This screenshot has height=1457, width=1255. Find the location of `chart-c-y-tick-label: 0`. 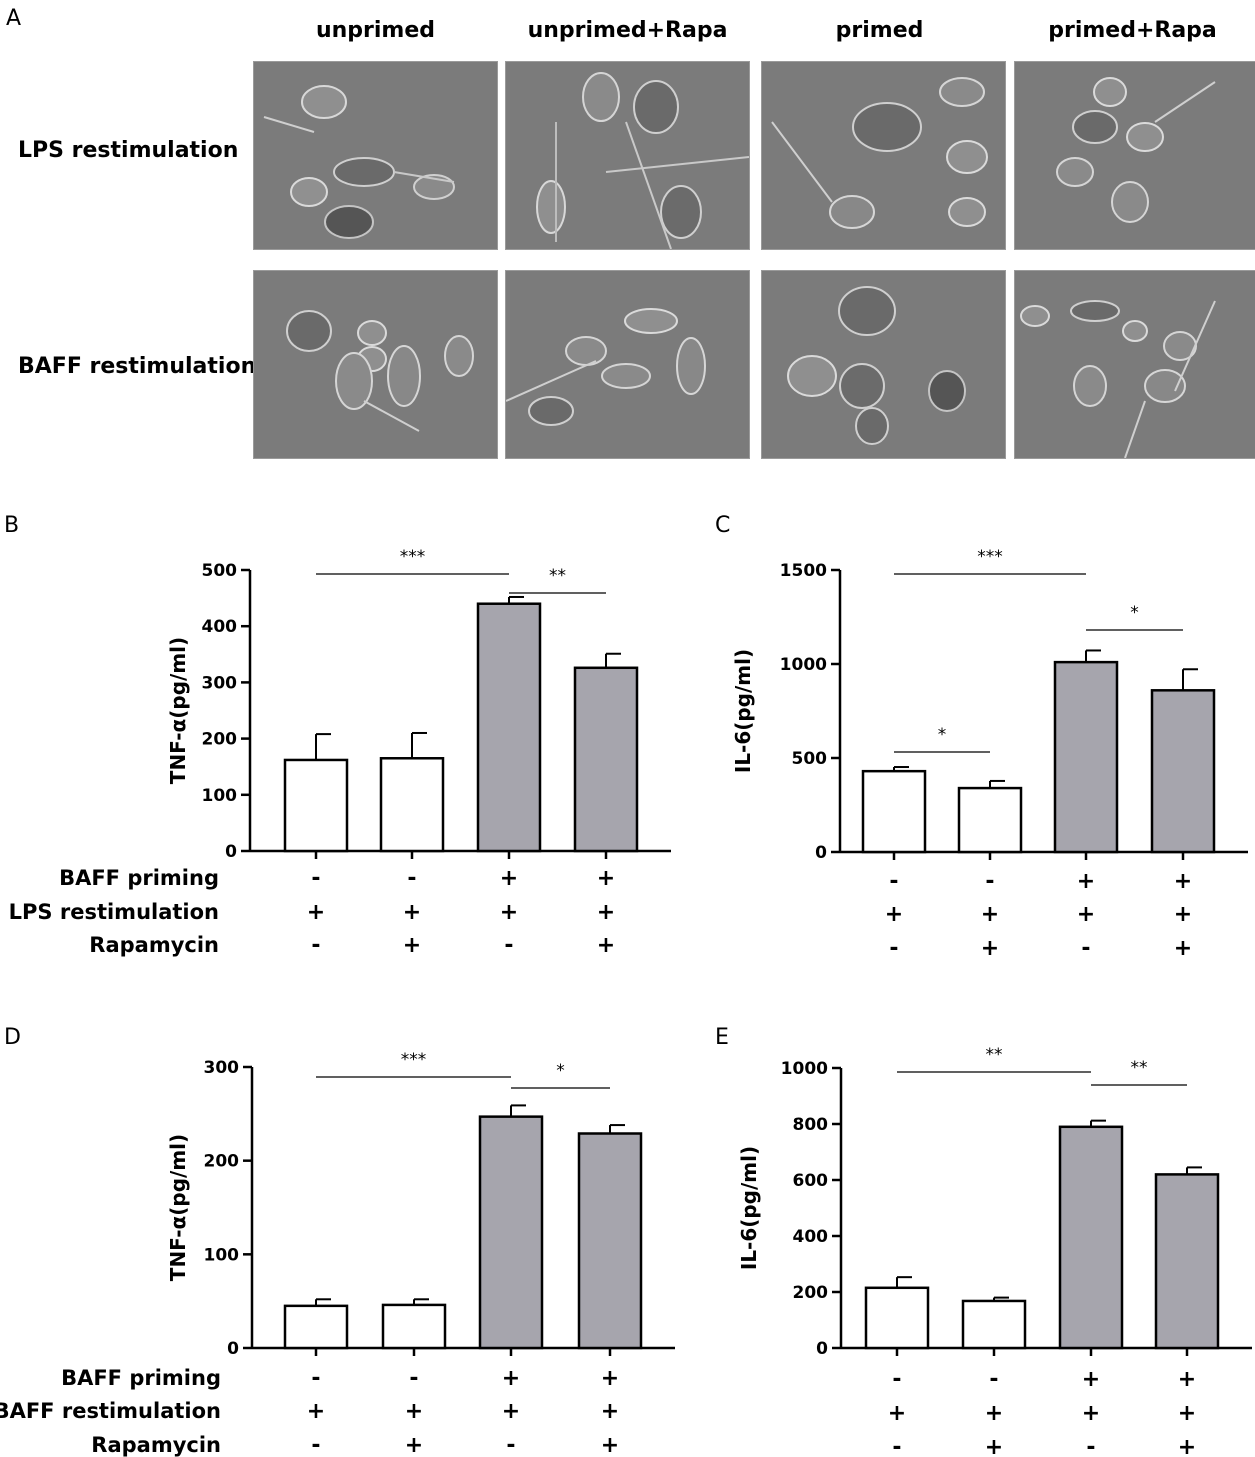

chart-c-y-tick-label: 0 is located at coordinates (821, 853).